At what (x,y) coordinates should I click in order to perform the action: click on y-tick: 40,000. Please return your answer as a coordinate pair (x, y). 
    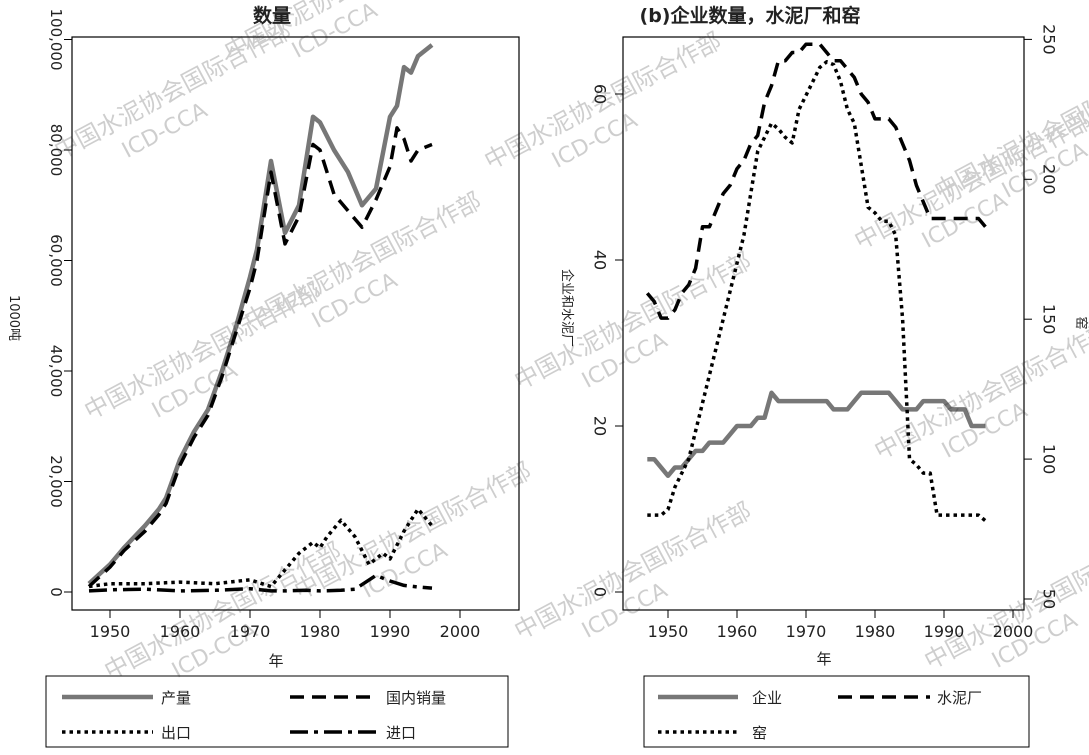
    Looking at the image, I should click on (59, 371).